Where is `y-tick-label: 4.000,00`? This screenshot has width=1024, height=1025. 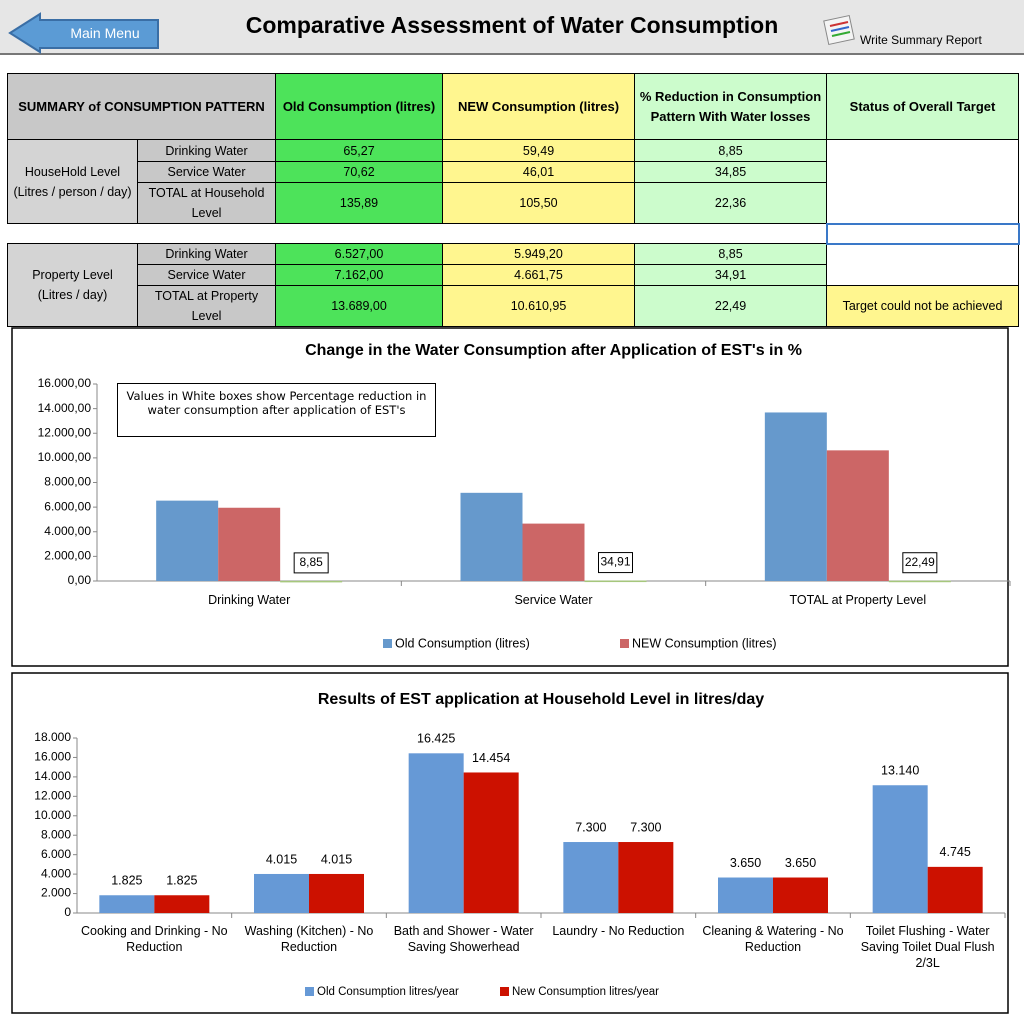 y-tick-label: 4.000,00 is located at coordinates (67, 531).